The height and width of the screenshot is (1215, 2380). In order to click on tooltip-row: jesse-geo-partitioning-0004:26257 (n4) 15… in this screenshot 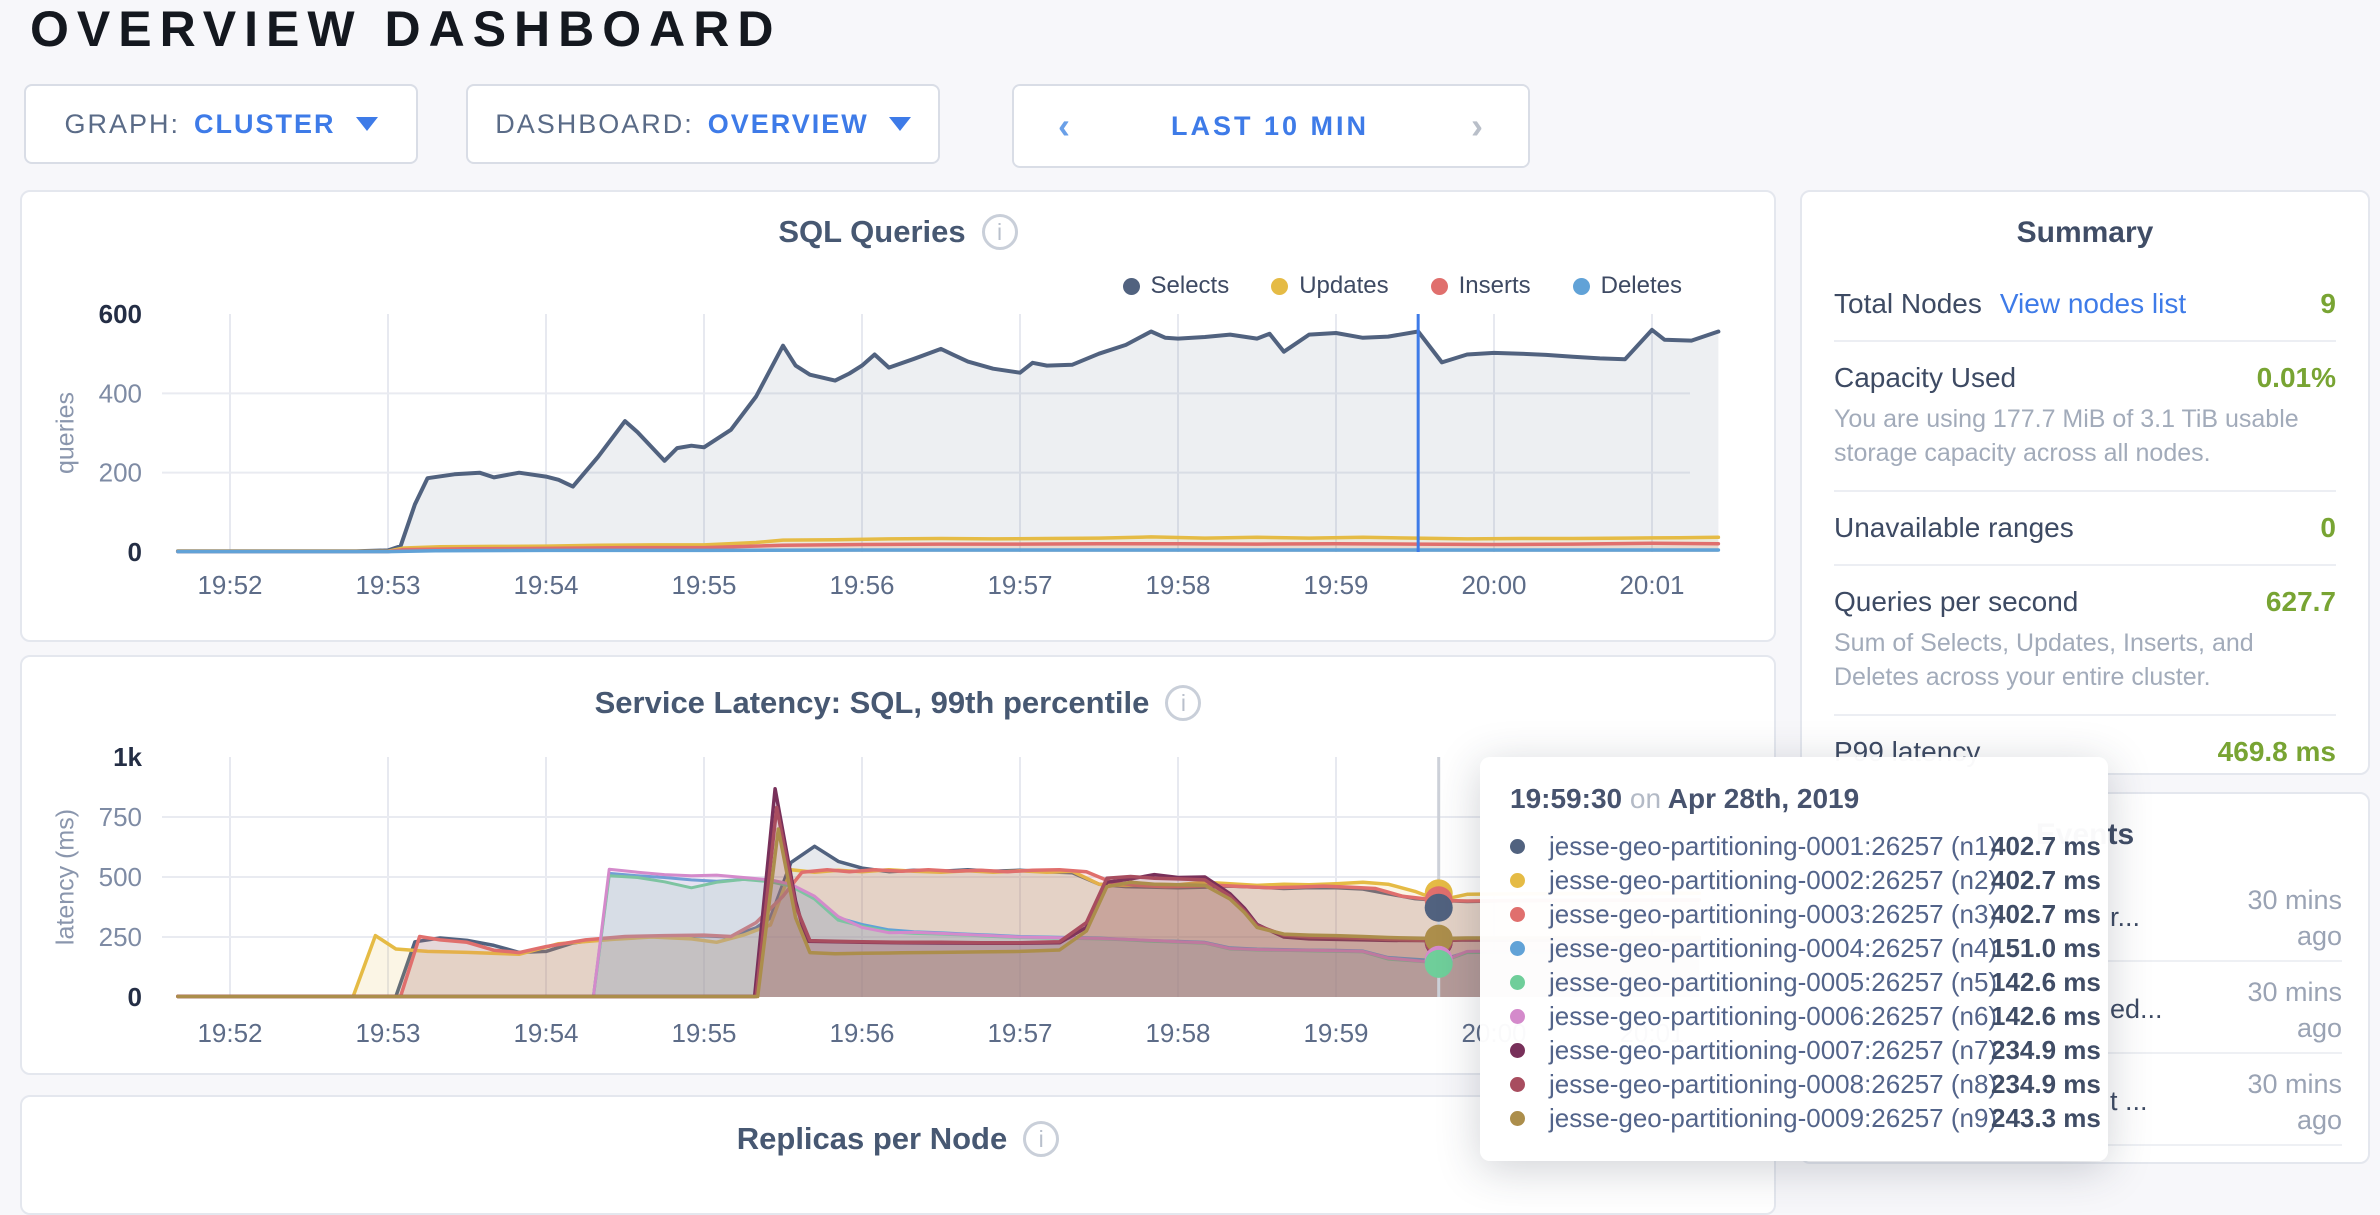, I will do `click(1805, 948)`.